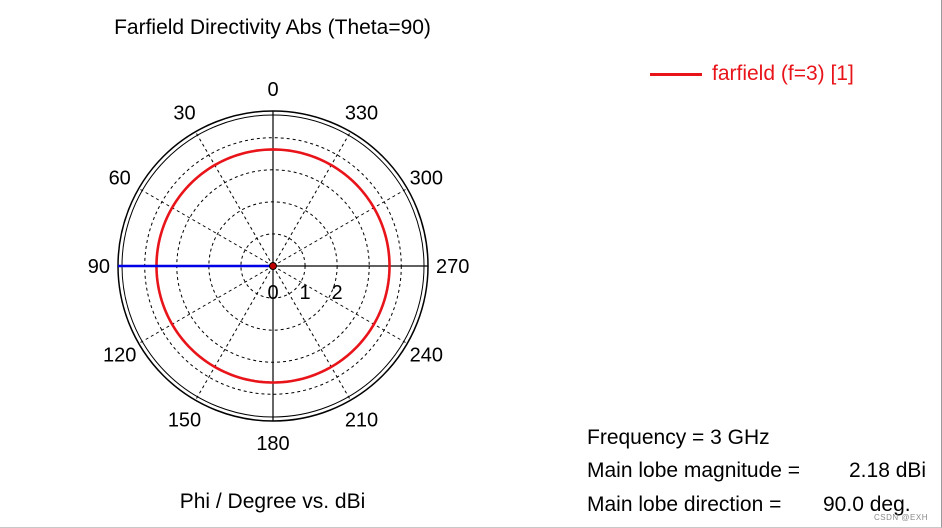  I want to click on center-dot, so click(273, 266).